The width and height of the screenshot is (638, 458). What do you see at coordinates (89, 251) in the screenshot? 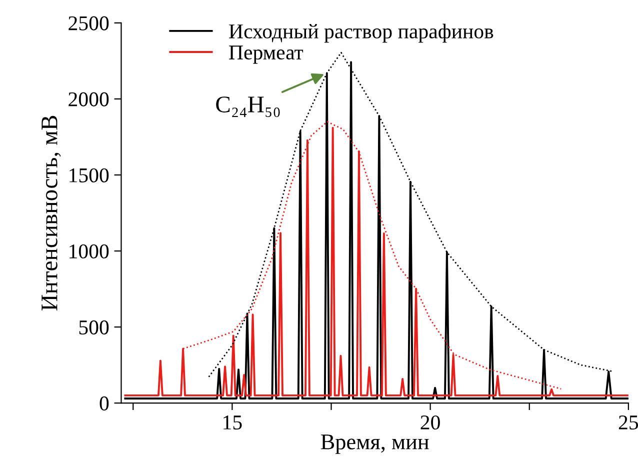
I see `y-tick-label: 1000` at bounding box center [89, 251].